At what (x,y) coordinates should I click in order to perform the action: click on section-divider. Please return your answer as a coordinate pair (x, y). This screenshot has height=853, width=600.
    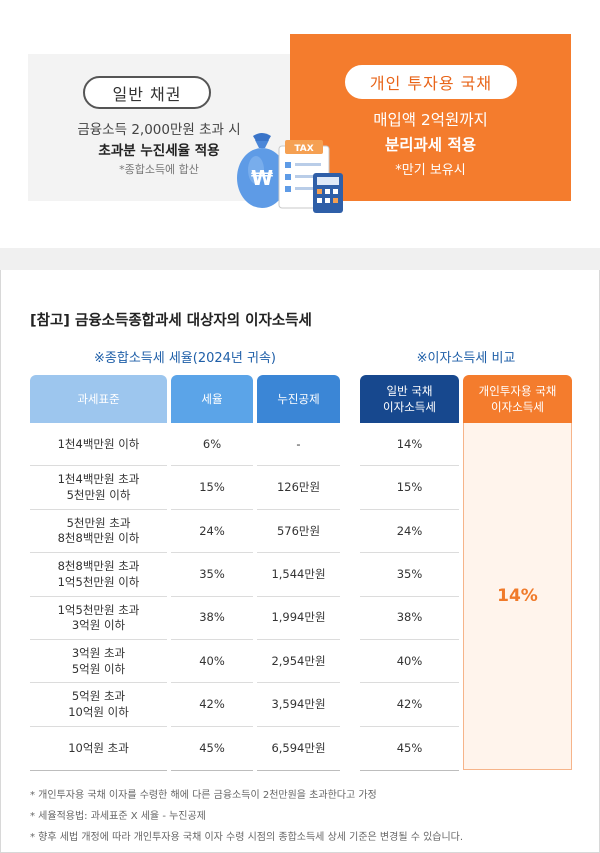
    Looking at the image, I should click on (300, 259).